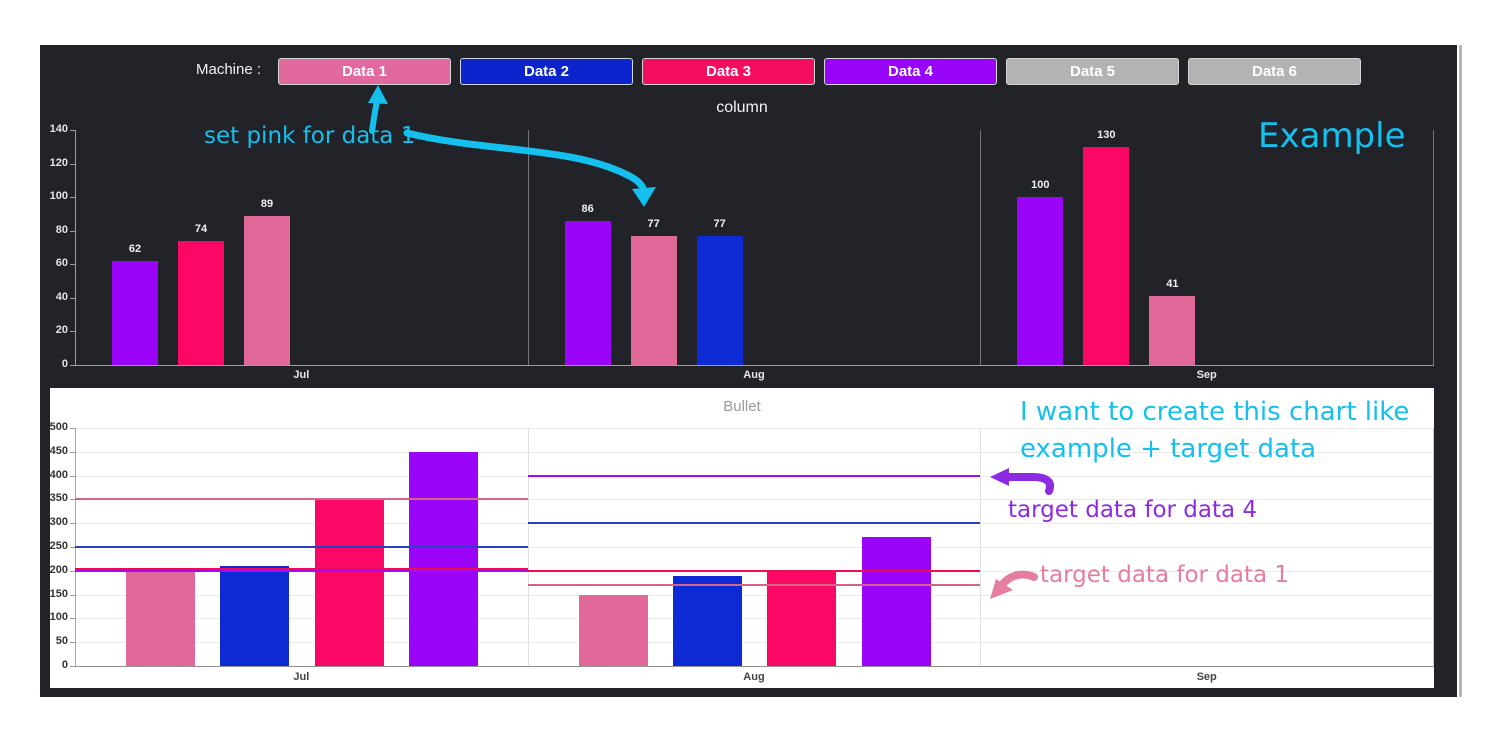 Image resolution: width=1500 pixels, height=750 pixels. What do you see at coordinates (1165, 575) in the screenshot?
I see `annotation-target-data1: target data for data 1` at bounding box center [1165, 575].